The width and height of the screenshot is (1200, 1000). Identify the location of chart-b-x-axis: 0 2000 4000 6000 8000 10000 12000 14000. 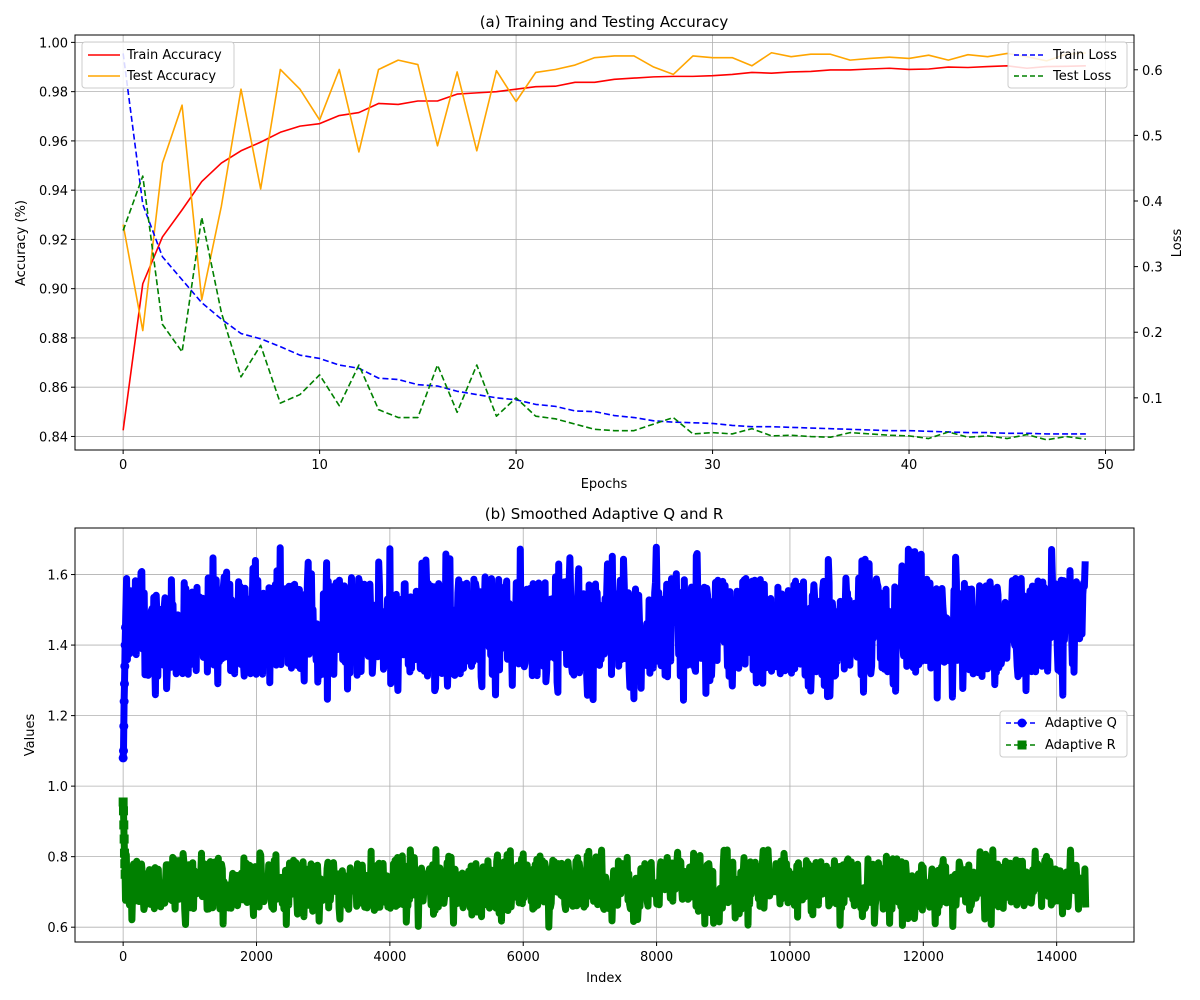
(598, 953).